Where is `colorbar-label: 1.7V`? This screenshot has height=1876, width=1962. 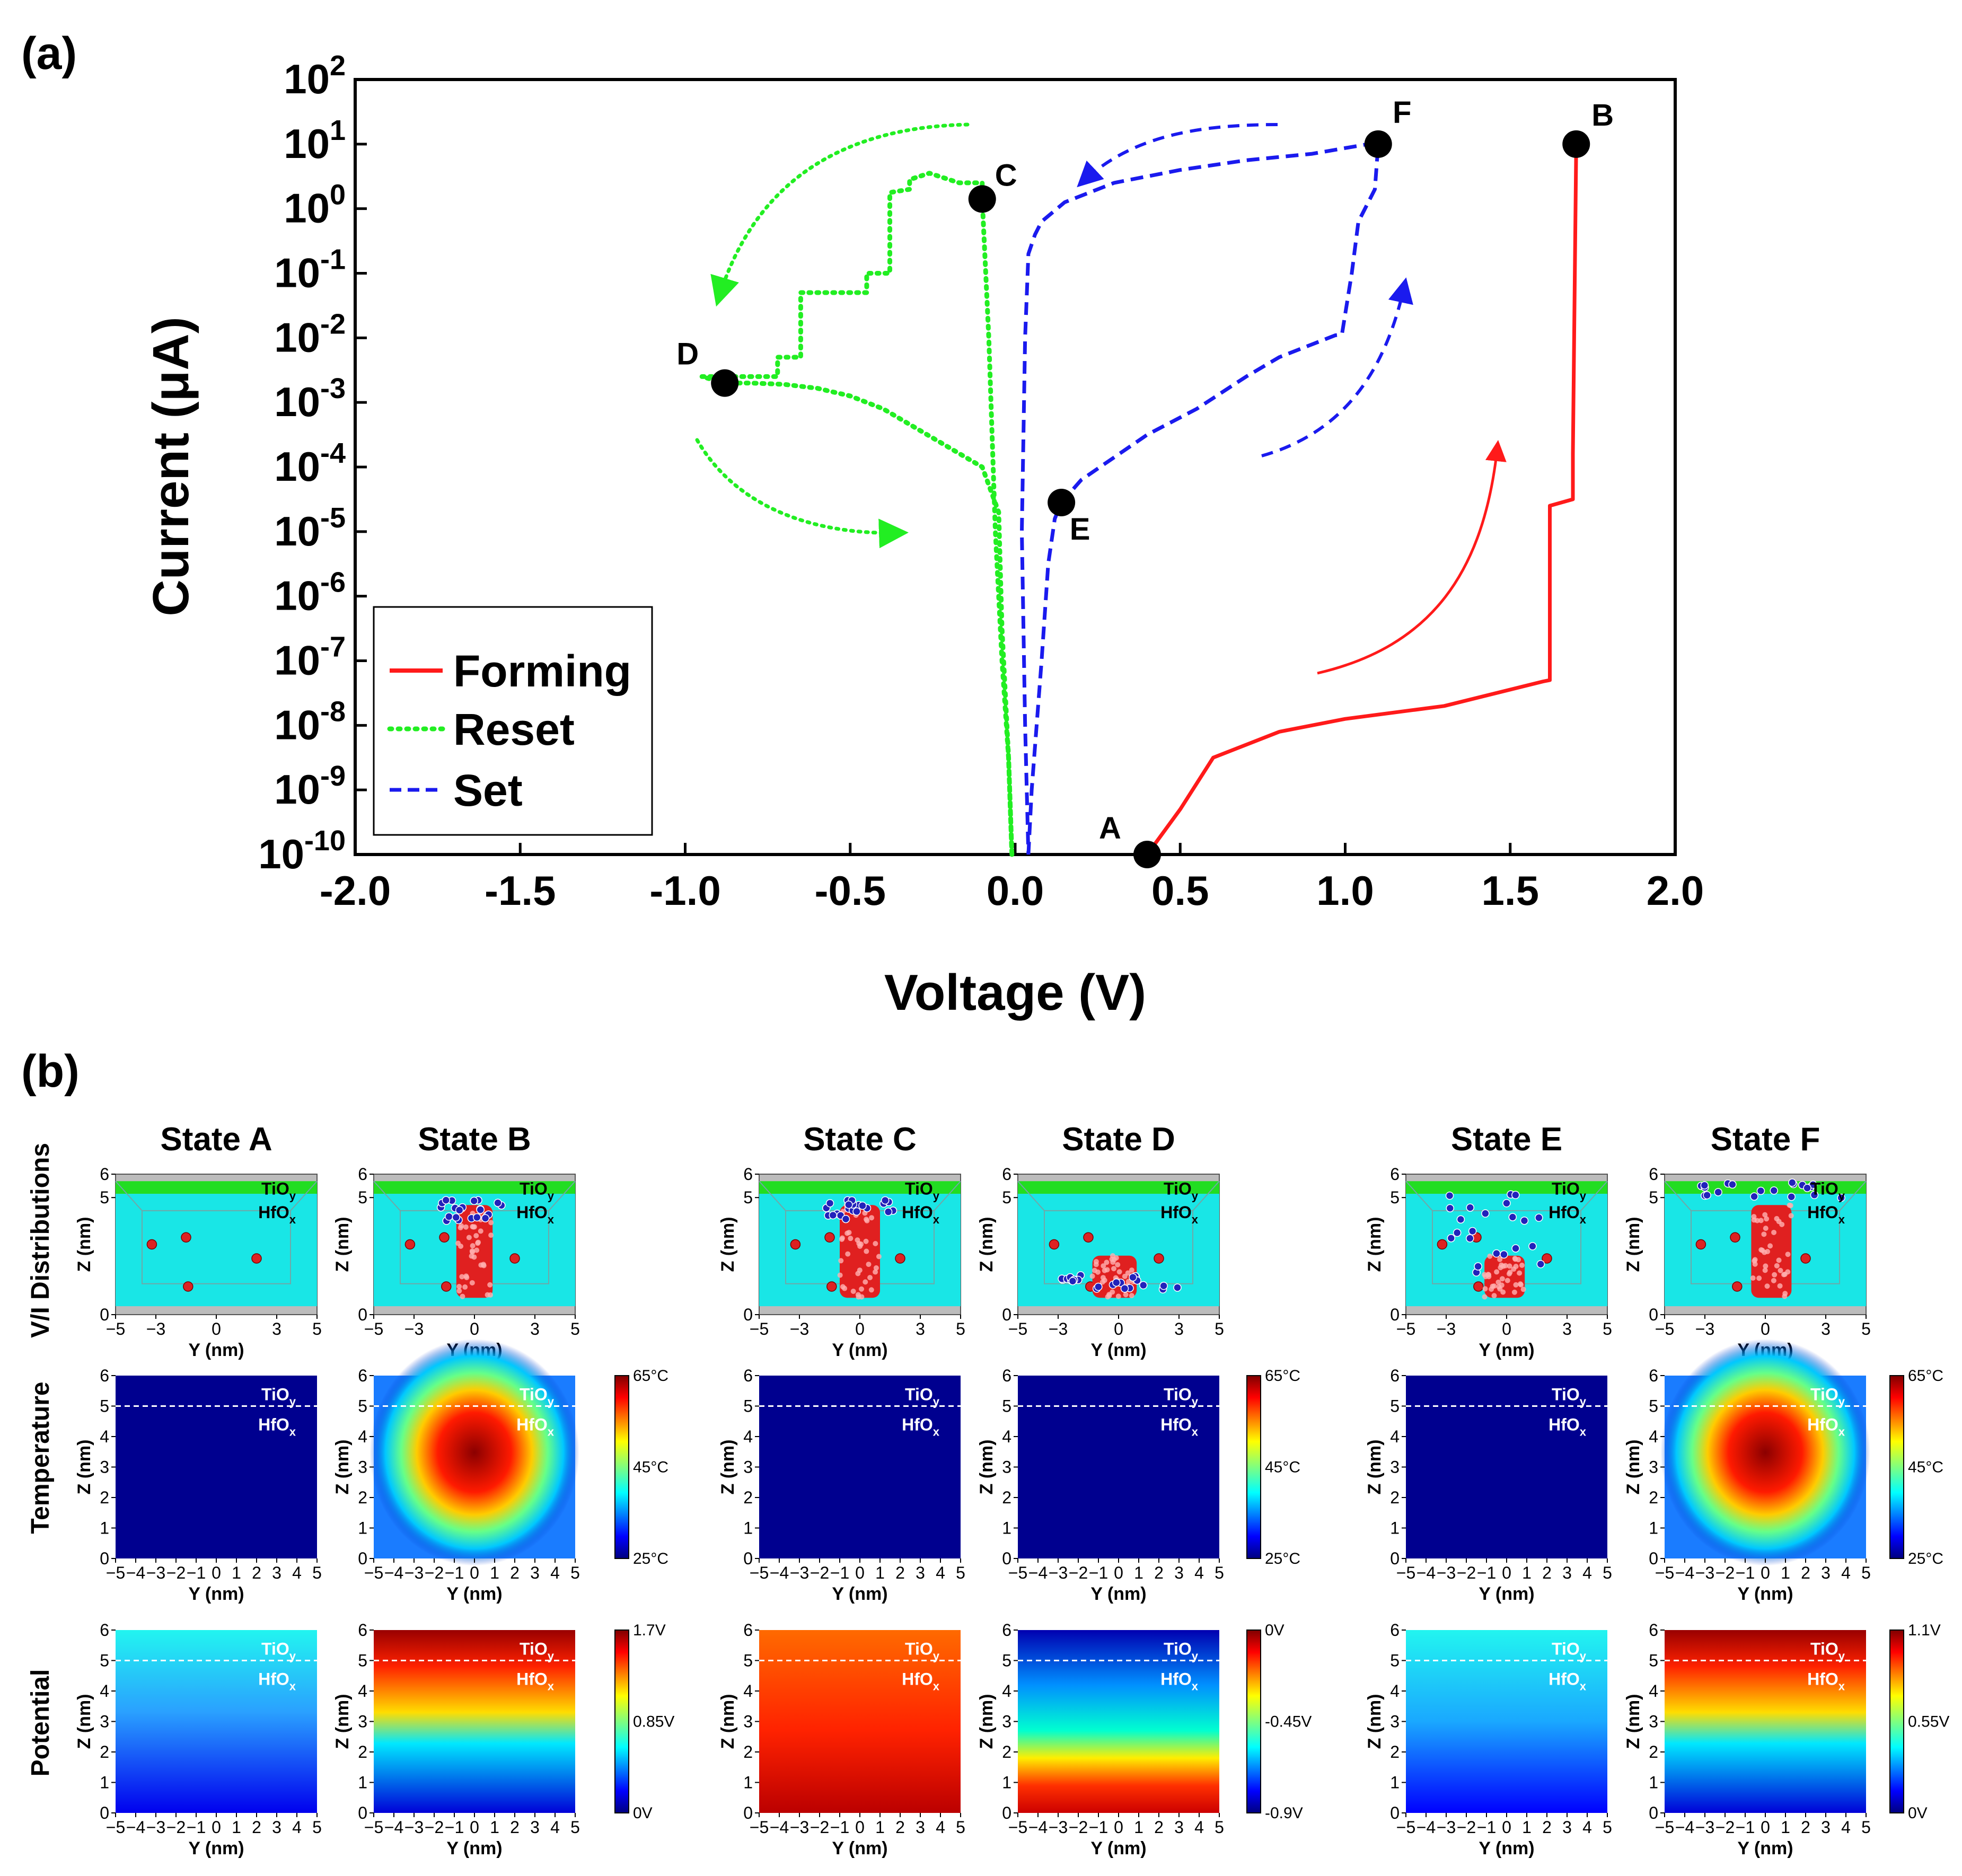
colorbar-label: 1.7V is located at coordinates (649, 1630).